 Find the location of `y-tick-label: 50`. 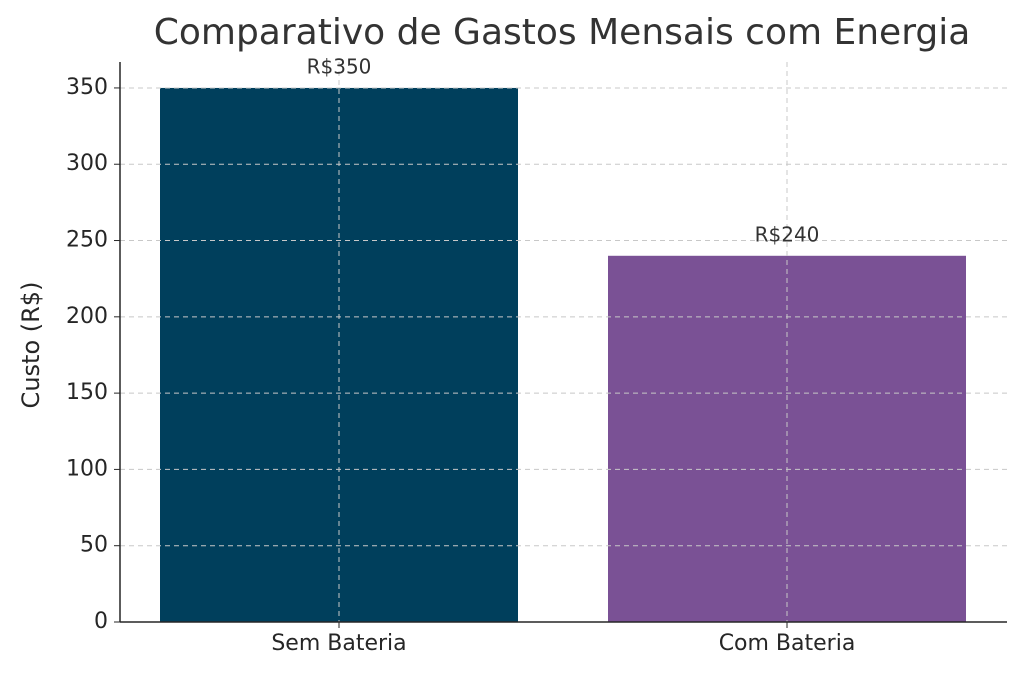

y-tick-label: 50 is located at coordinates (94, 545).